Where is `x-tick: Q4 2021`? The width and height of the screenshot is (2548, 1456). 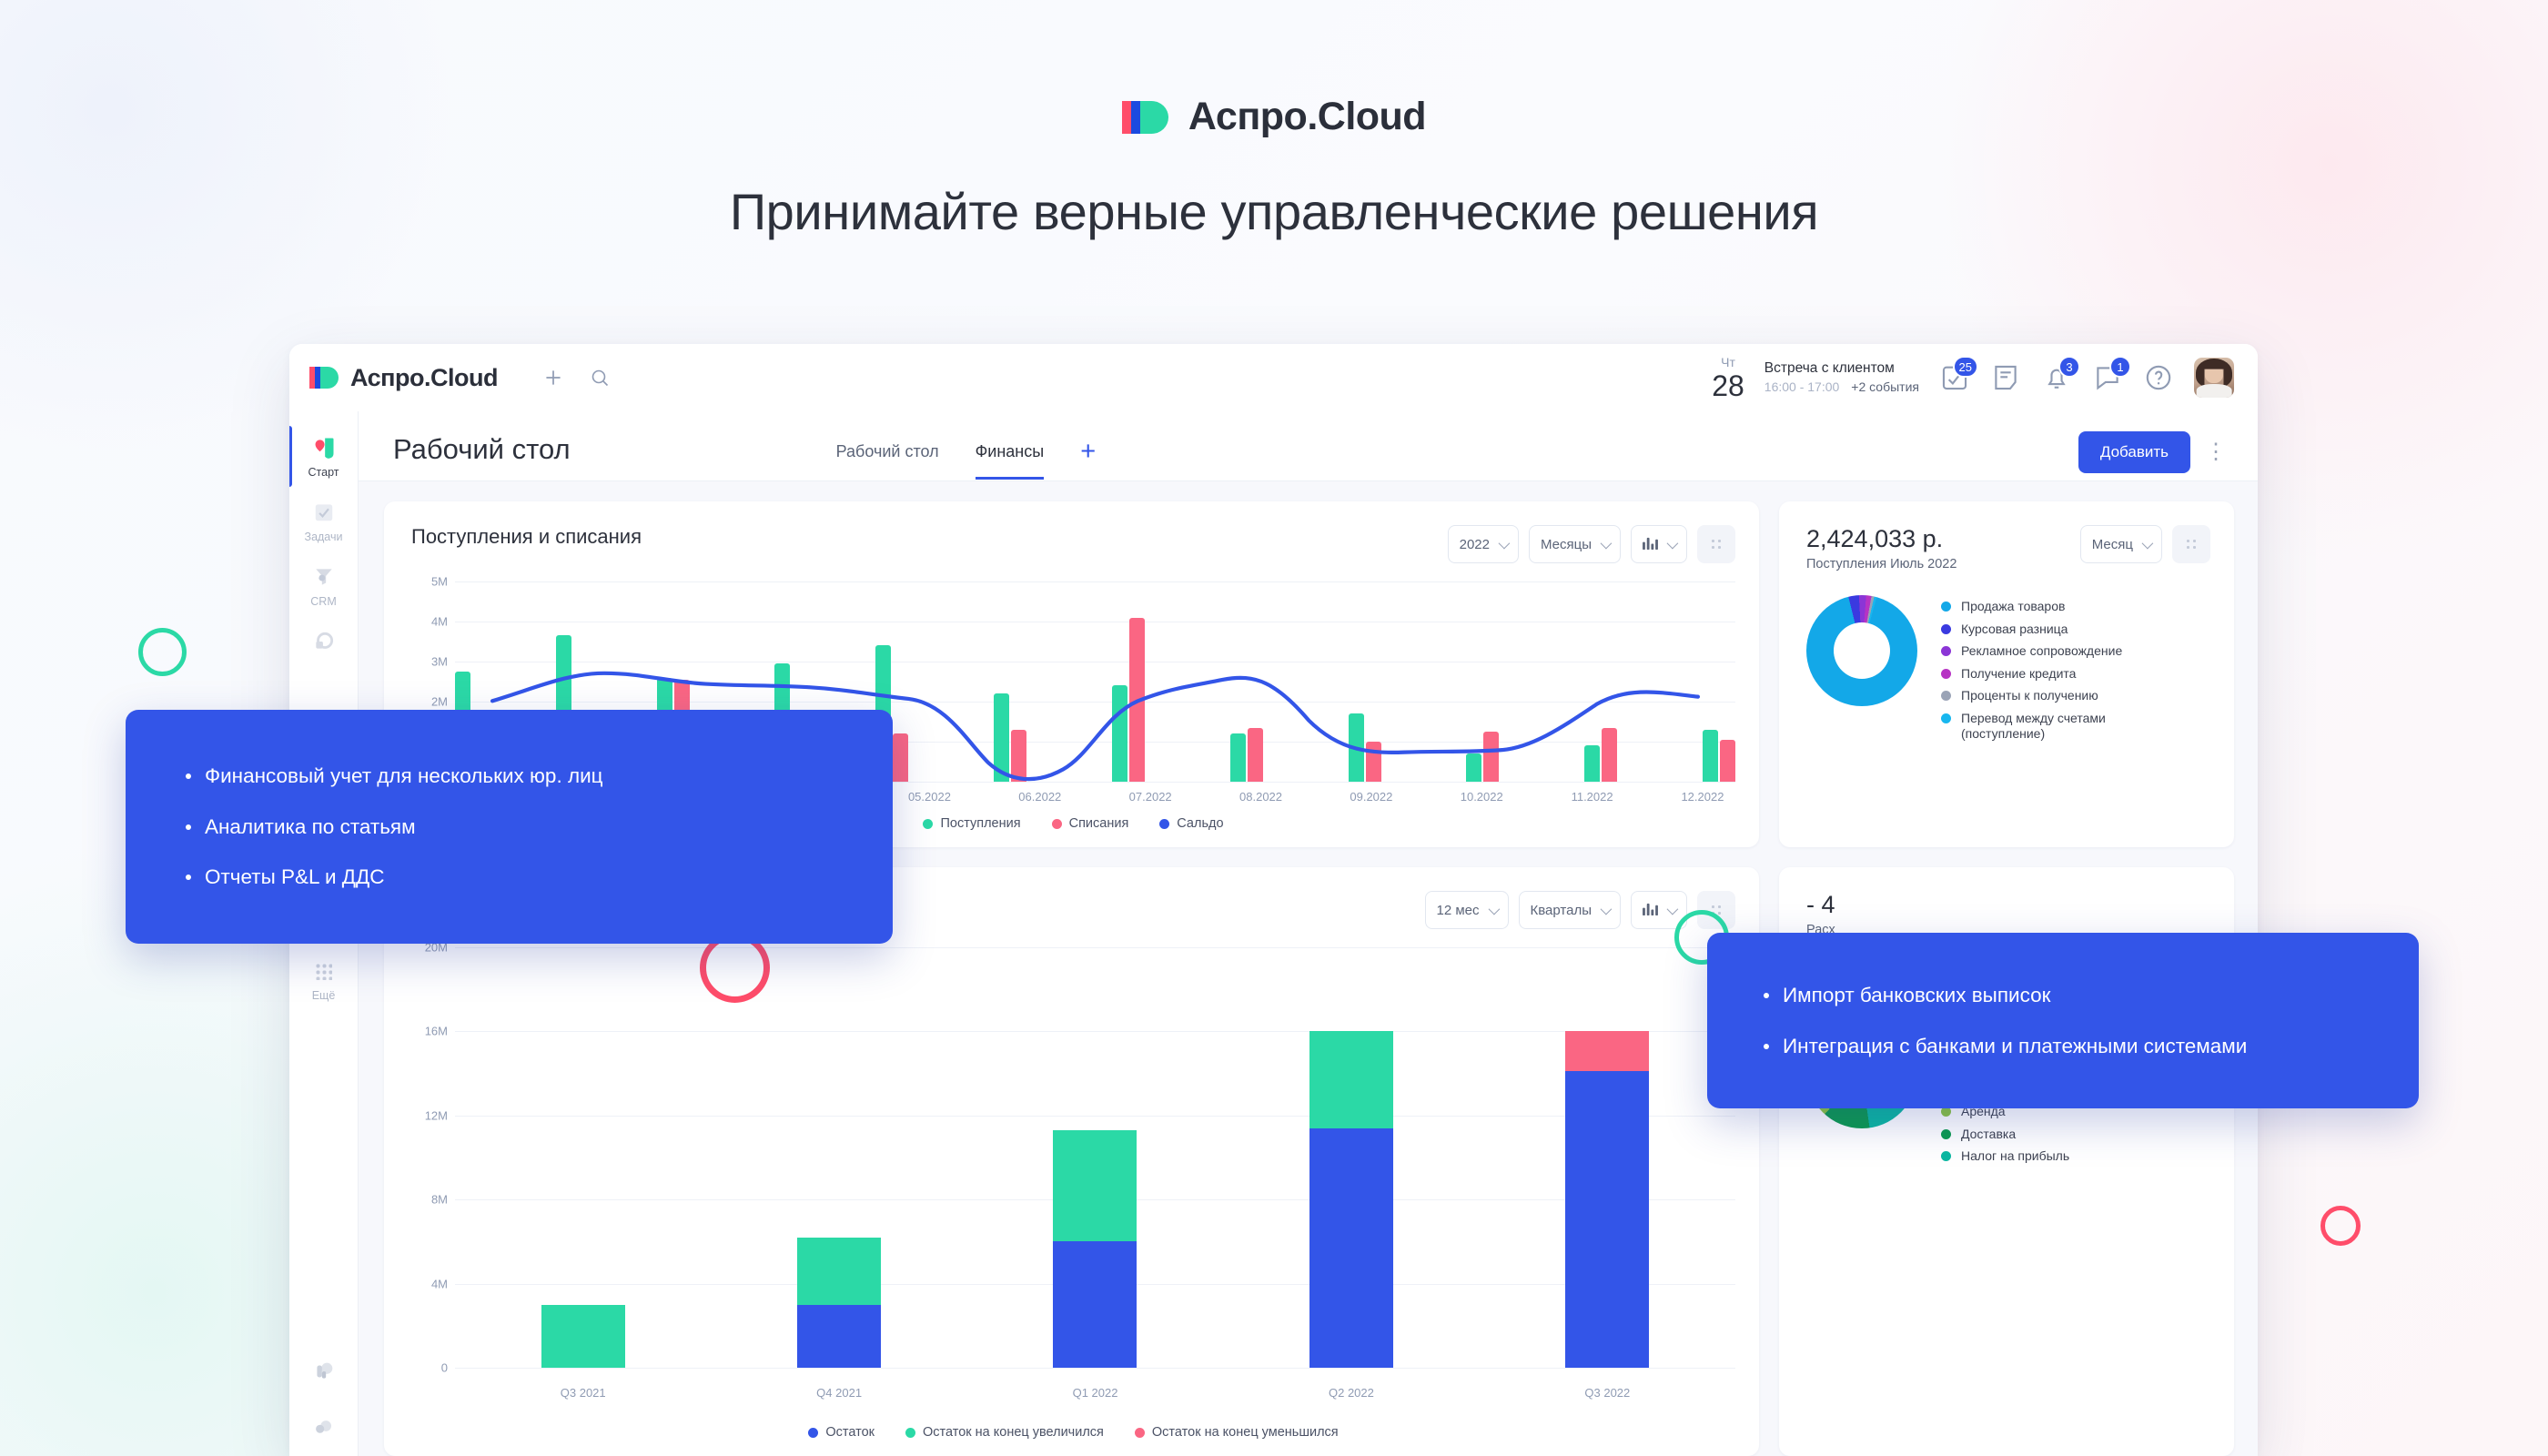
x-tick: Q4 2021 is located at coordinates (840, 1393).